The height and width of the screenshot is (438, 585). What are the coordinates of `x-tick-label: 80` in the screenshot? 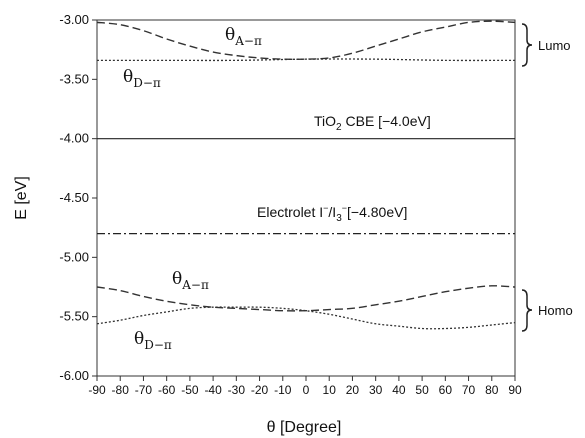 It's located at (492, 390).